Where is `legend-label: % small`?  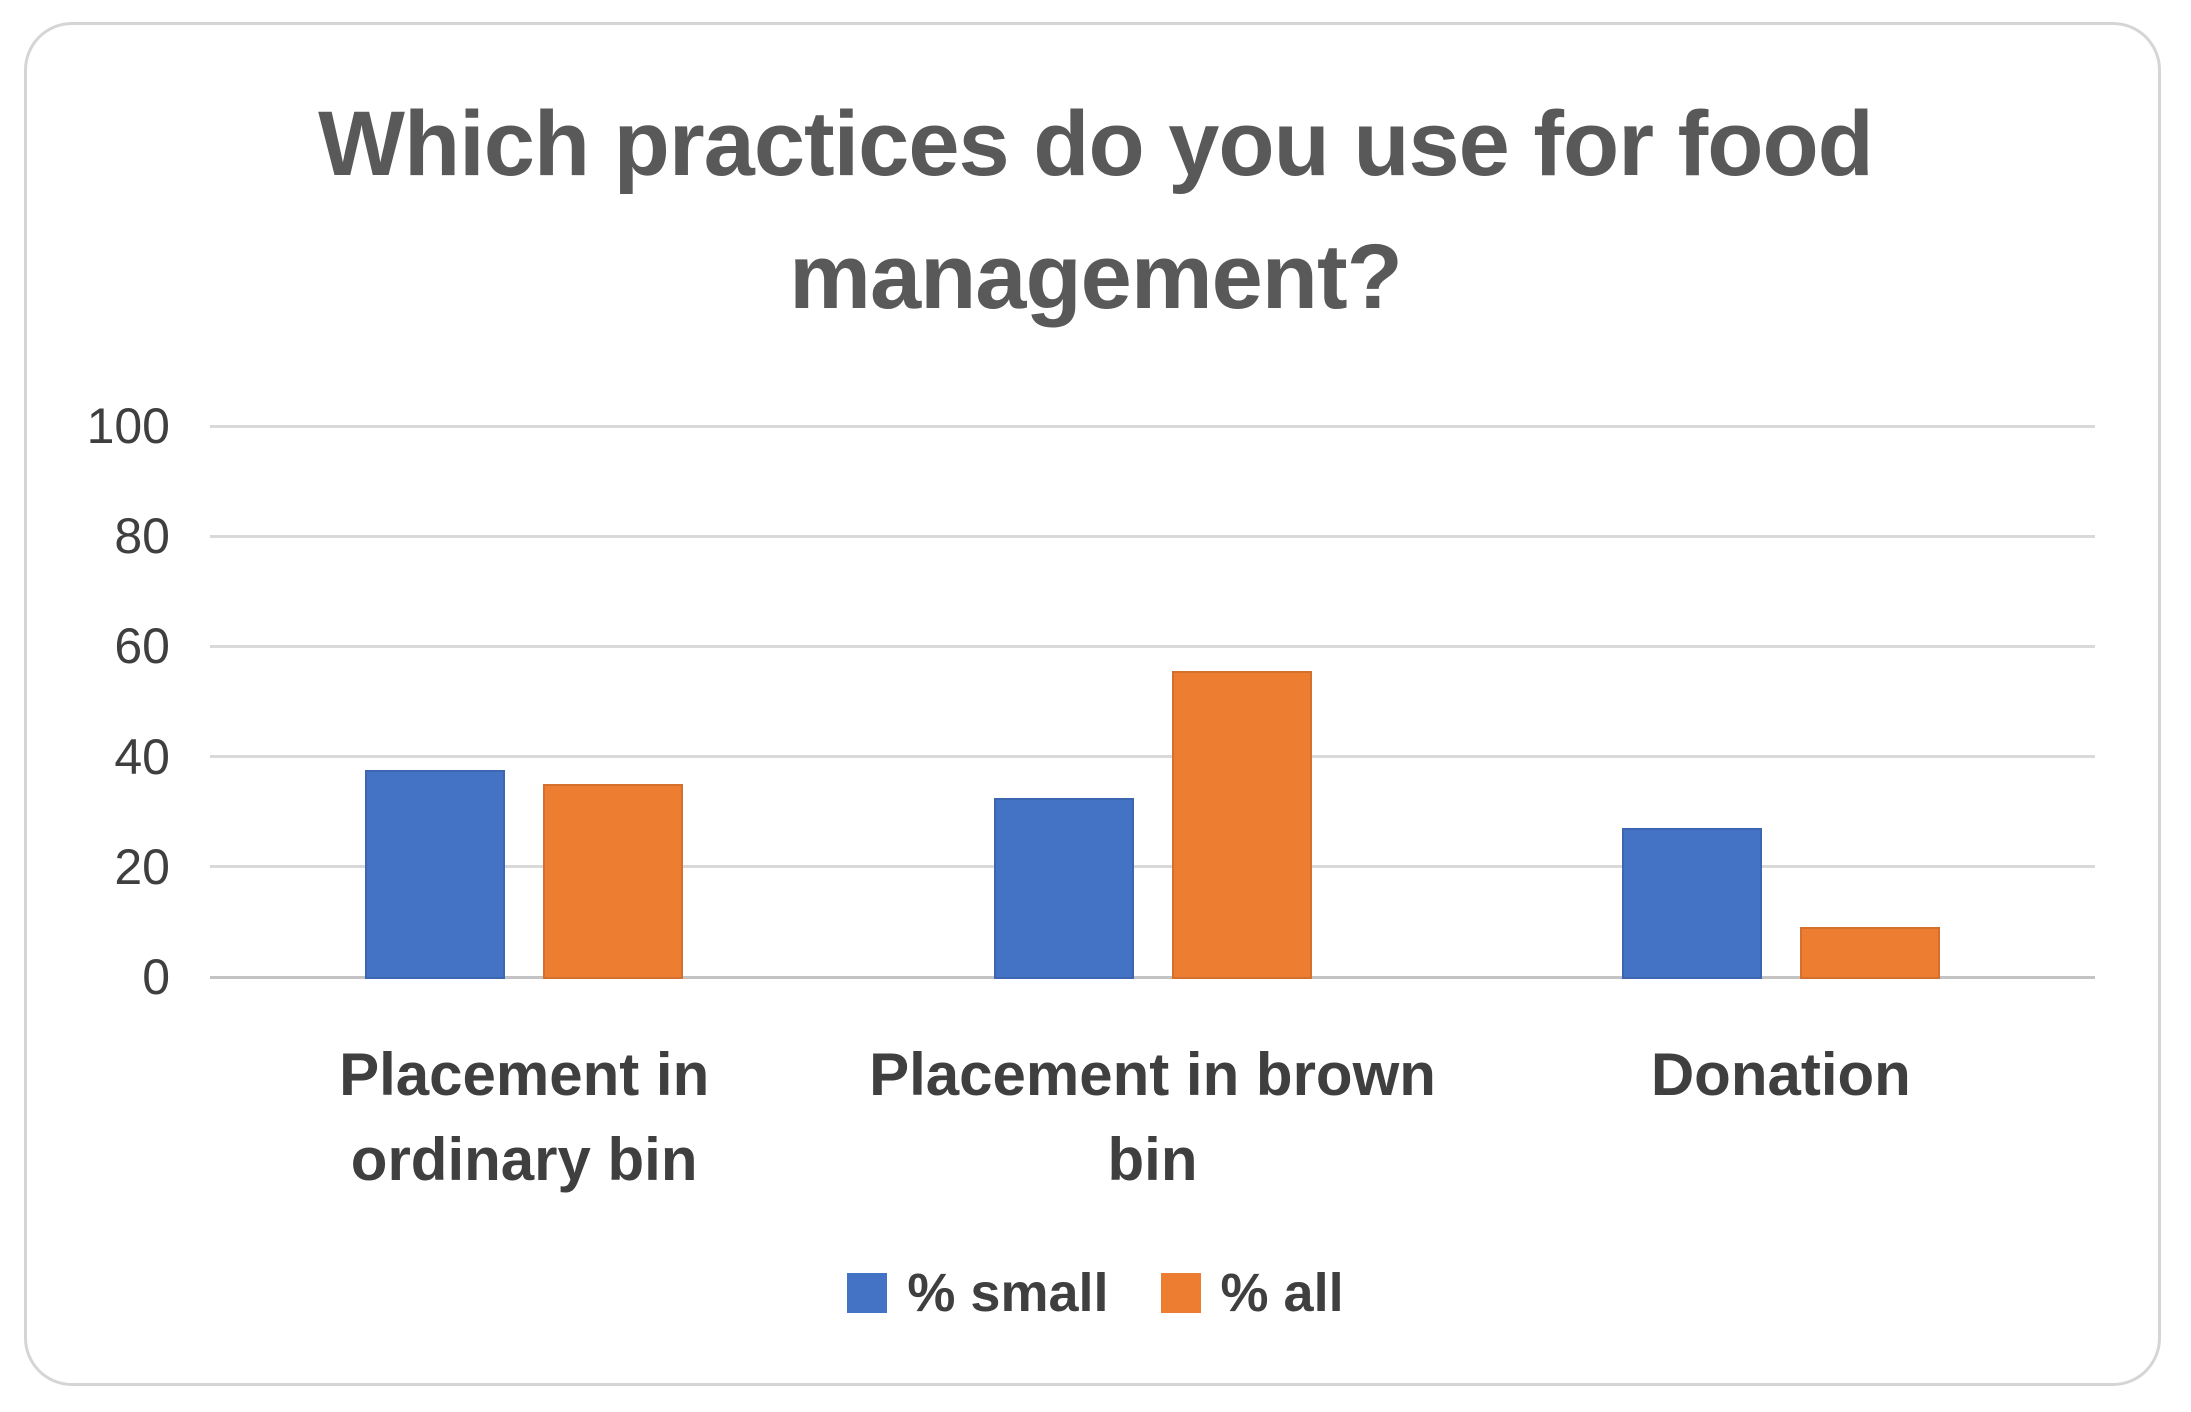
legend-label: % small is located at coordinates (1008, 1293).